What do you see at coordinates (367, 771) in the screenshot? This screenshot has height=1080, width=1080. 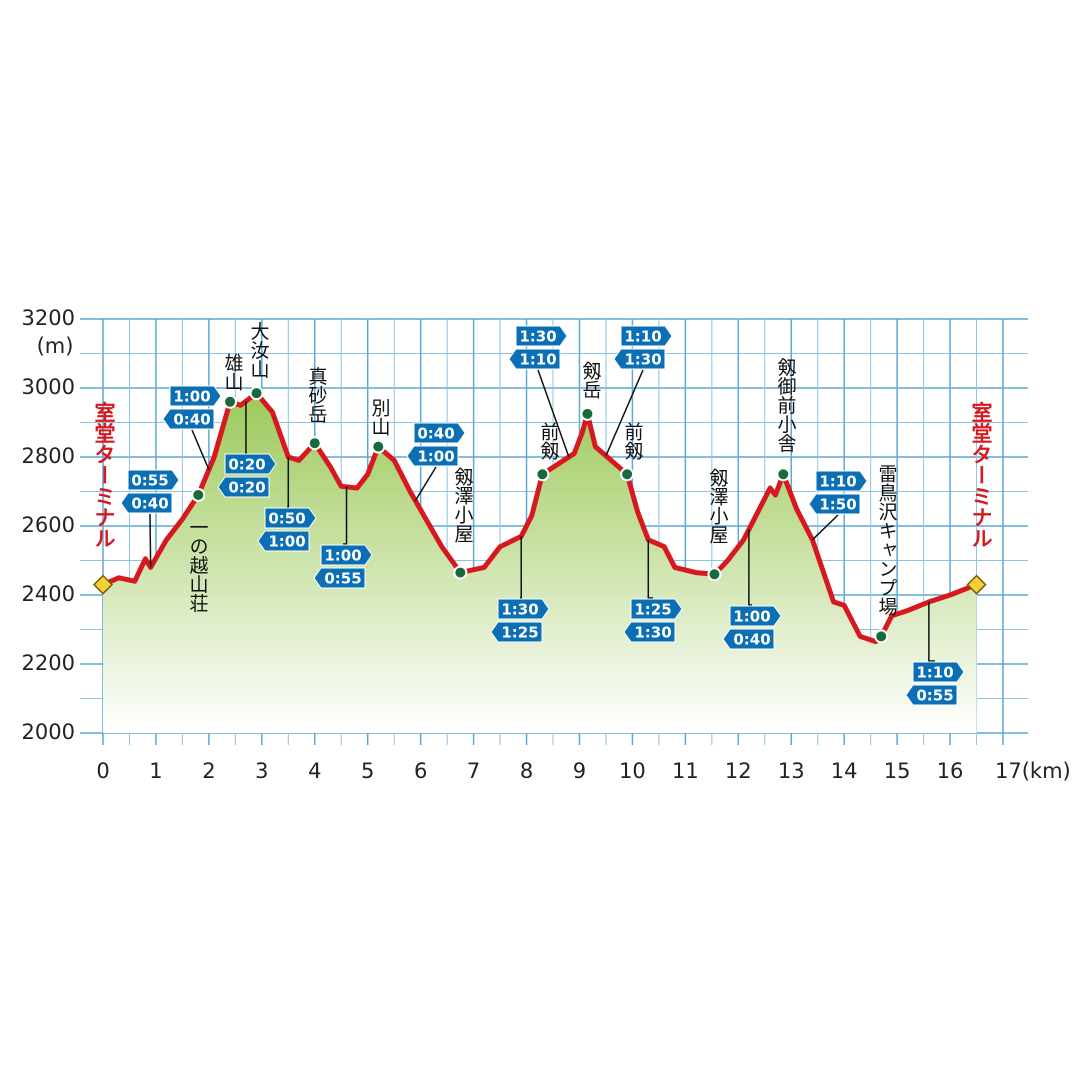 I see `x-tick-label: 5` at bounding box center [367, 771].